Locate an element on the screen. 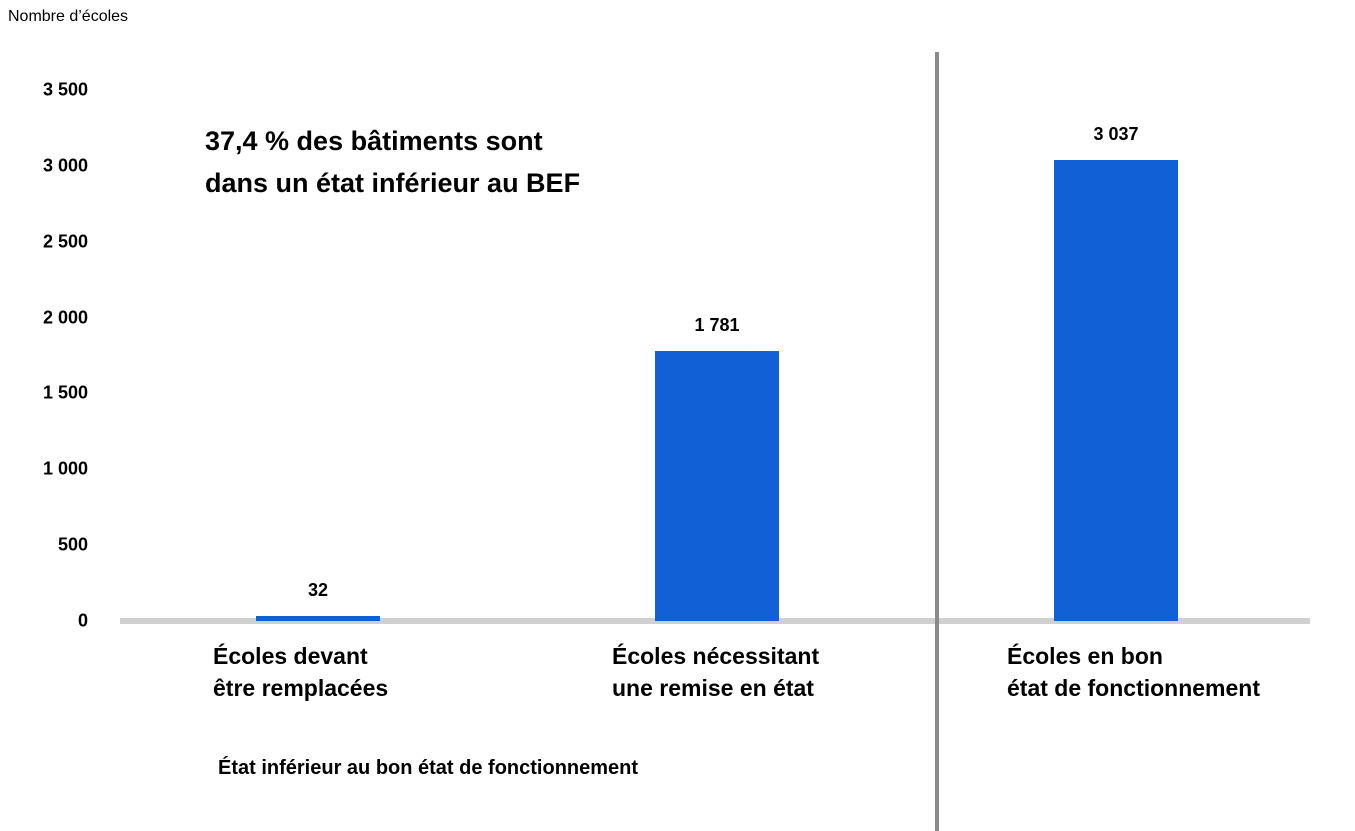 This screenshot has height=831, width=1355. y-axis-title: Nombre d’écoles is located at coordinates (68, 16).